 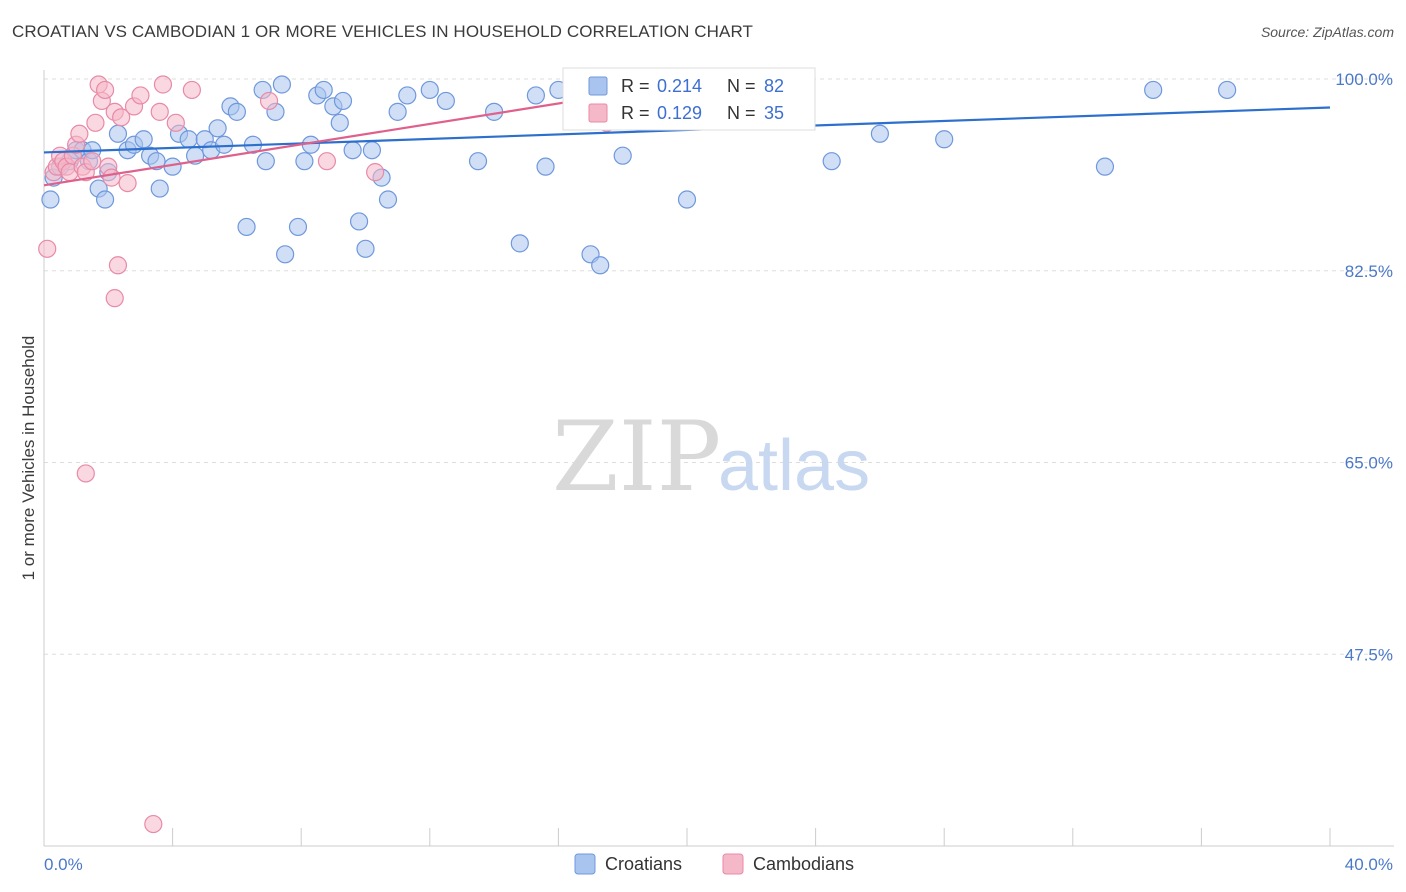 What do you see at coordinates (1364, 367) in the screenshot?
I see `y-tick-labels: 47.5% 65.0% 82.5% 100.0%` at bounding box center [1364, 367].